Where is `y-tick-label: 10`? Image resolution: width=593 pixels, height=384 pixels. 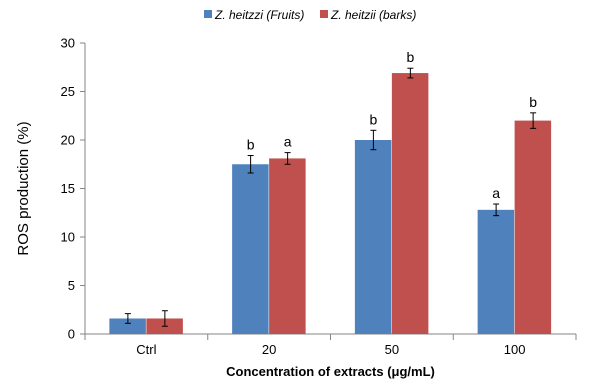
y-tick-label: 10 is located at coordinates (68, 237).